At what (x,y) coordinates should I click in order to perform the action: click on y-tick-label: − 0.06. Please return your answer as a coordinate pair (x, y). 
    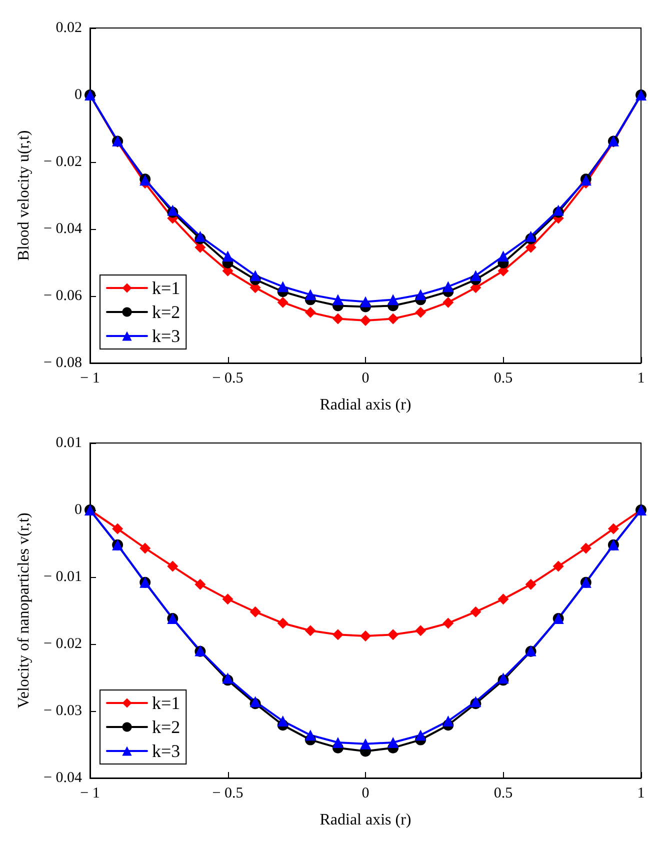
    Looking at the image, I should click on (63, 296).